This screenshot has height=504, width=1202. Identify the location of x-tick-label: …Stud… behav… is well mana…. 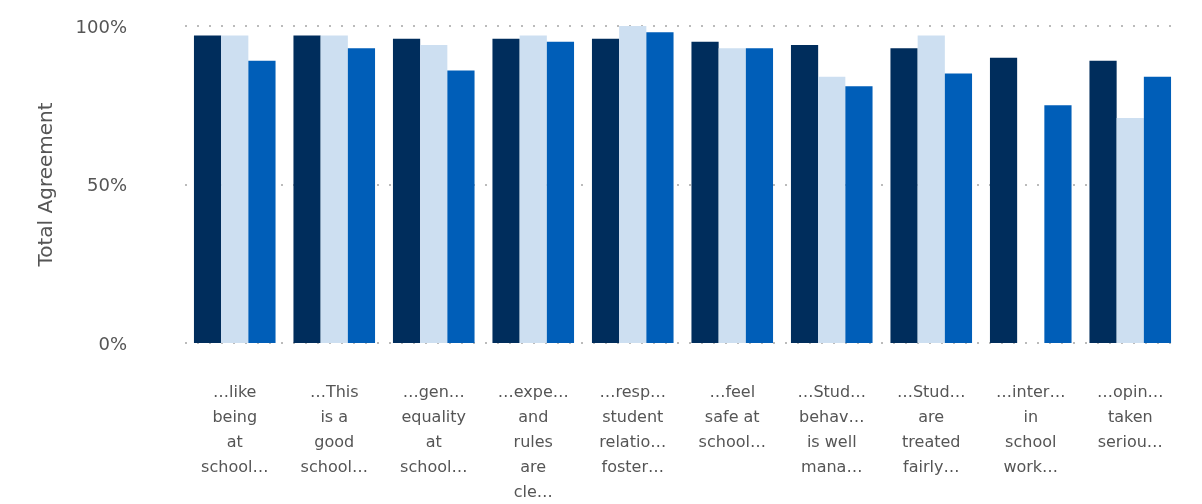
(832, 429).